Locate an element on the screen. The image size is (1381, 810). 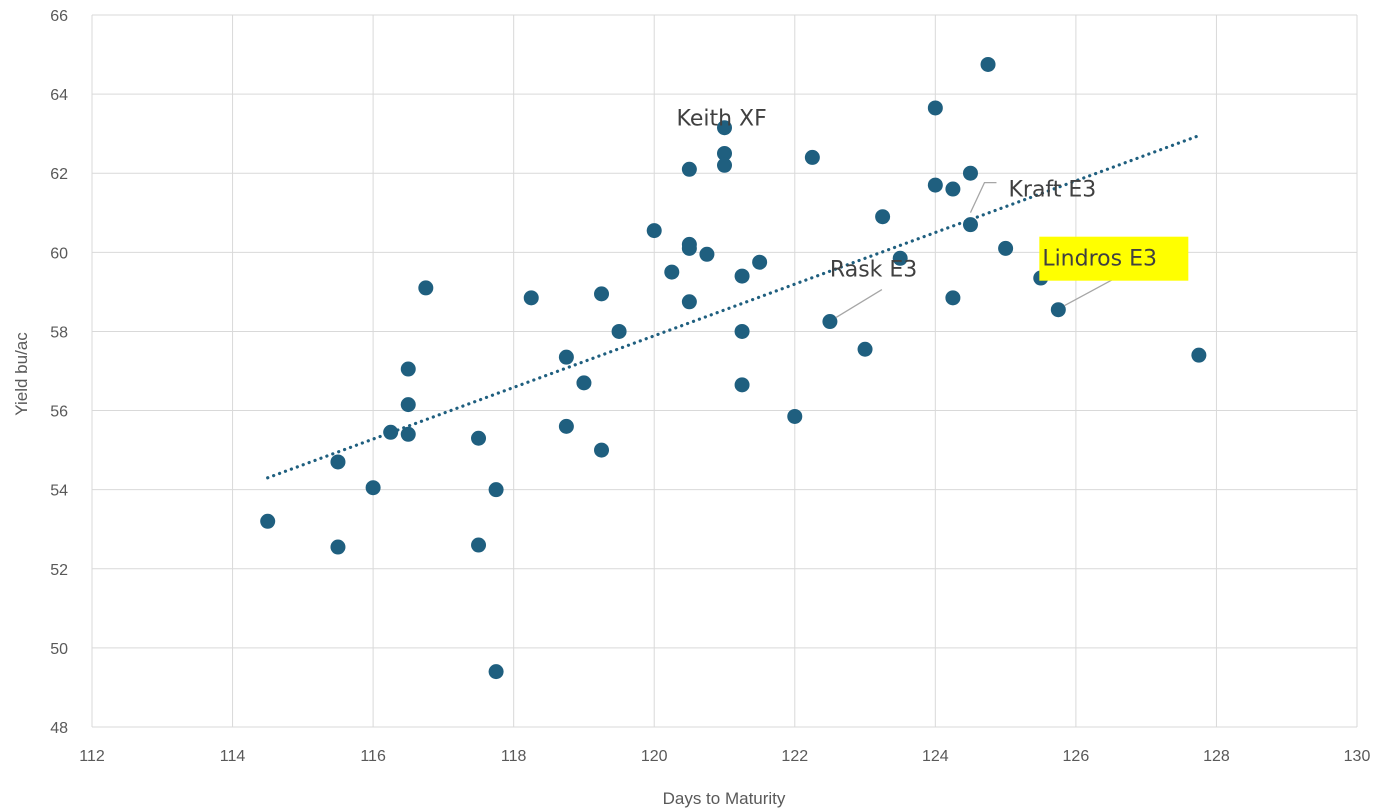
y-tick-label: 52 is located at coordinates (59, 570).